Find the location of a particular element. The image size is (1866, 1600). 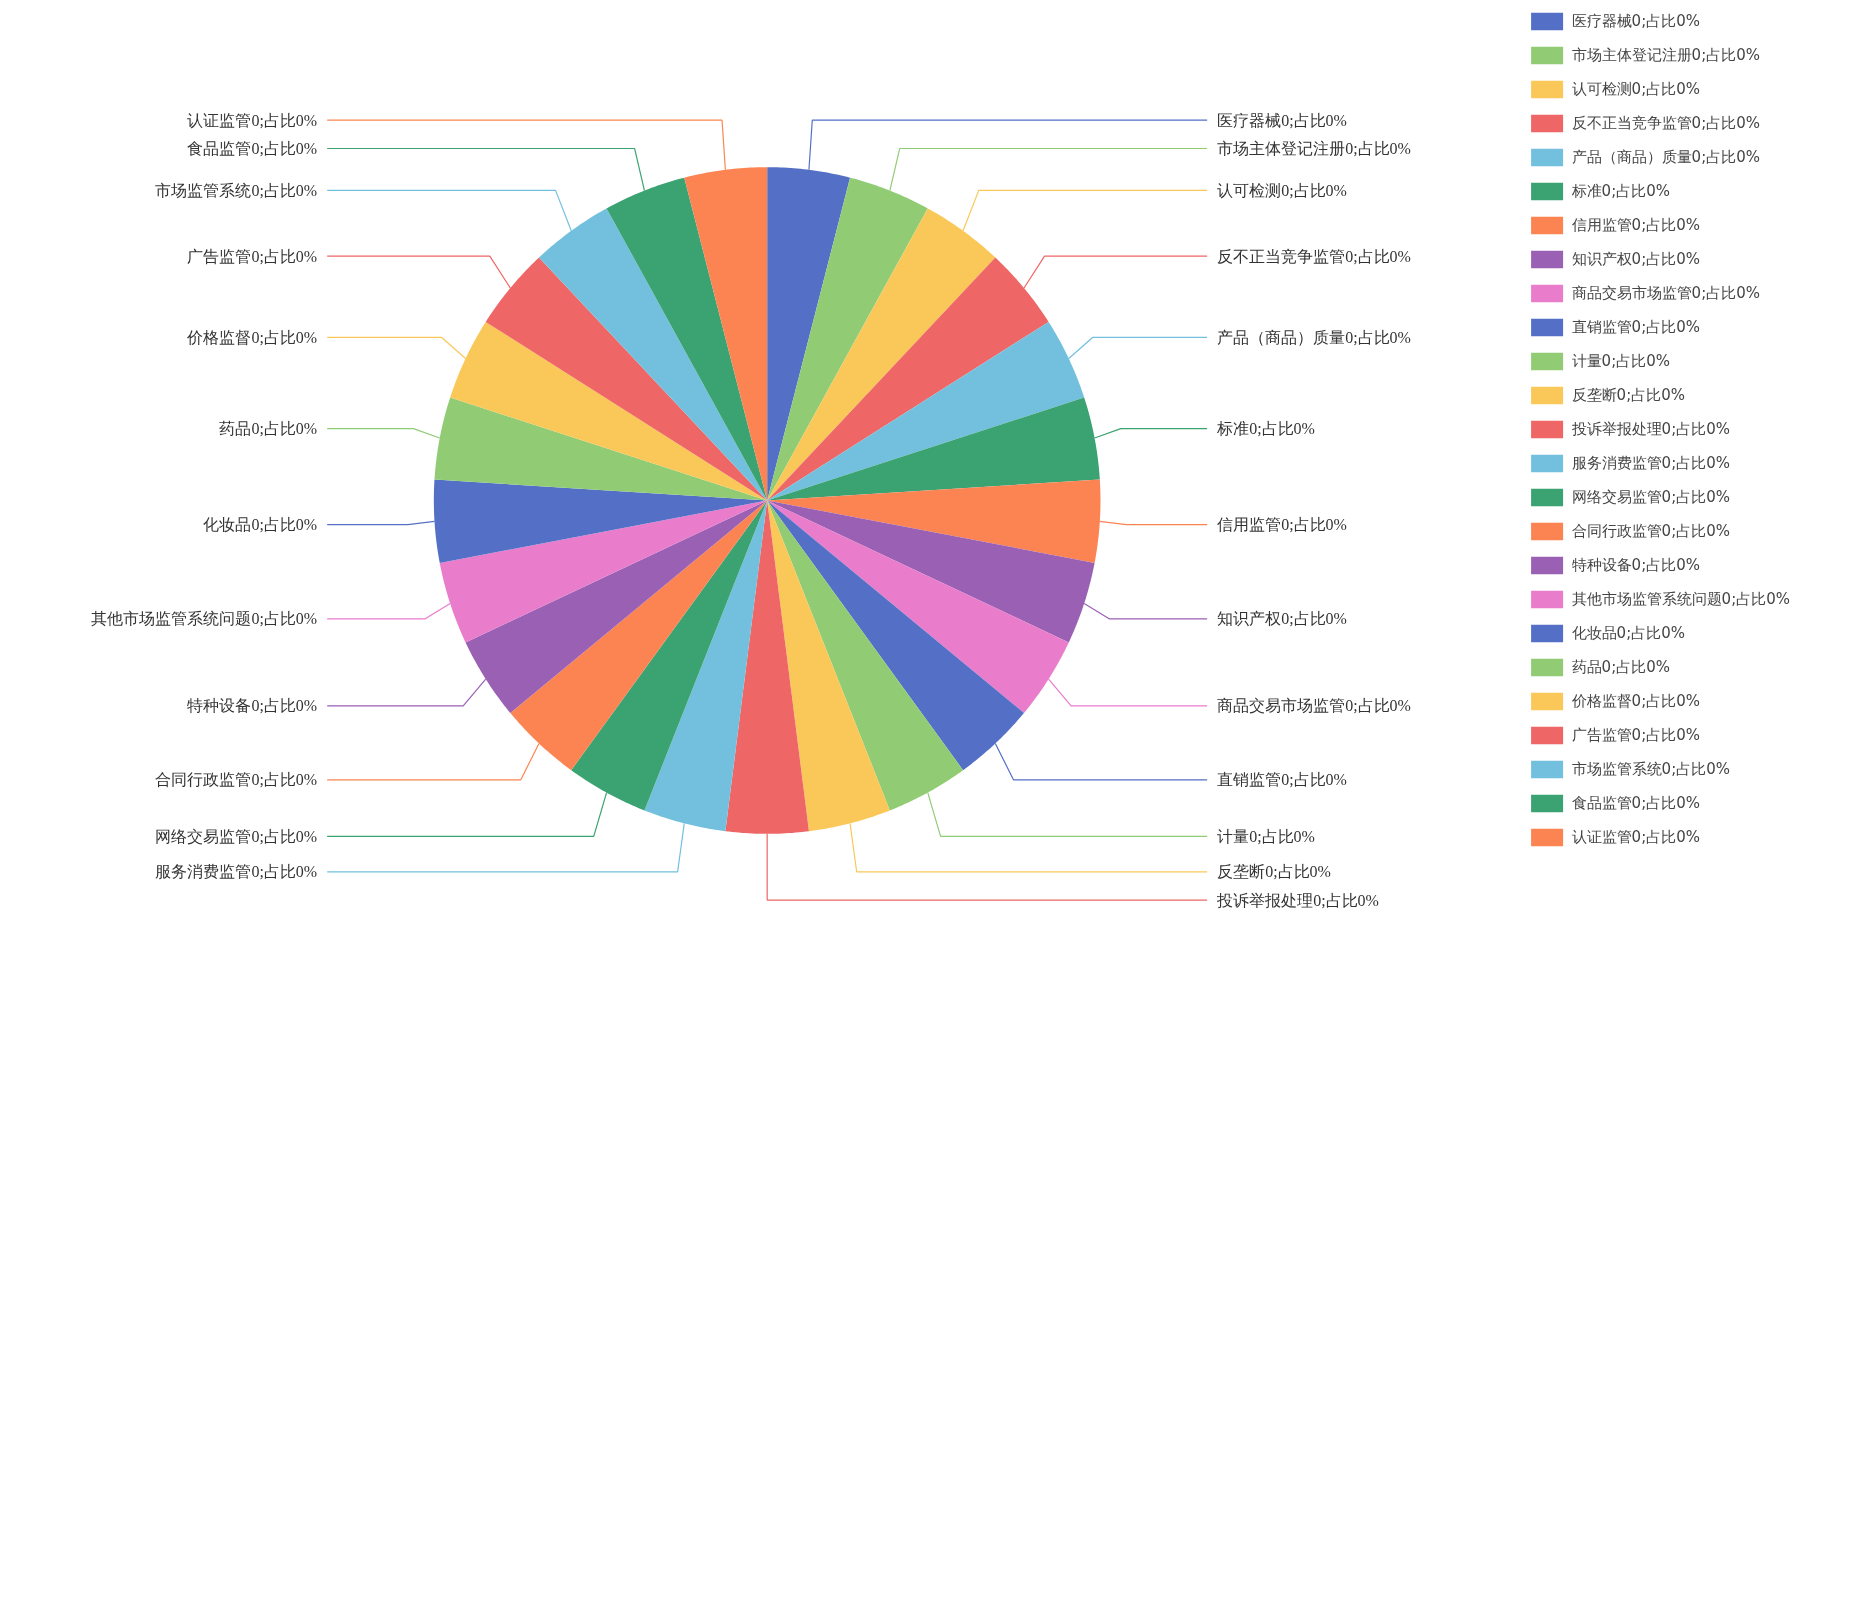

legend-label: 直销监管0;占比0% is located at coordinates (1635, 327).